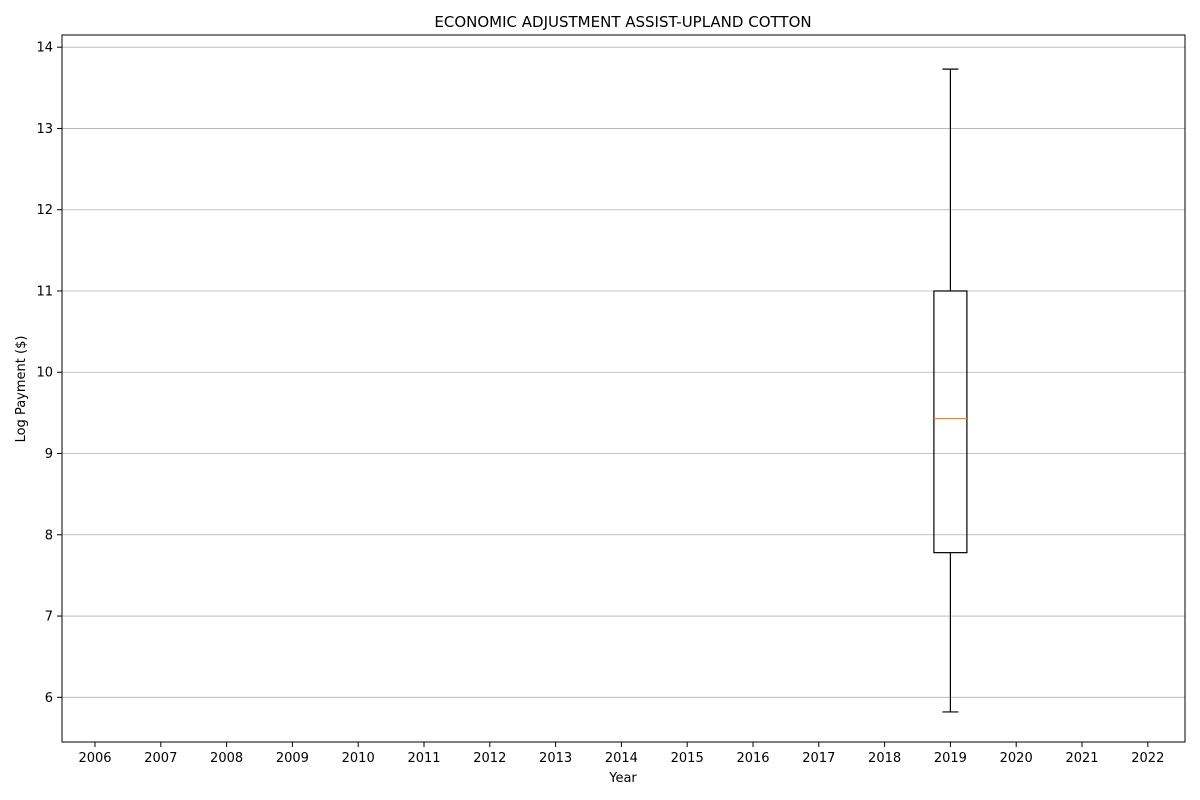 The width and height of the screenshot is (1200, 800). What do you see at coordinates (622, 778) in the screenshot?
I see `x-axis-label: Year` at bounding box center [622, 778].